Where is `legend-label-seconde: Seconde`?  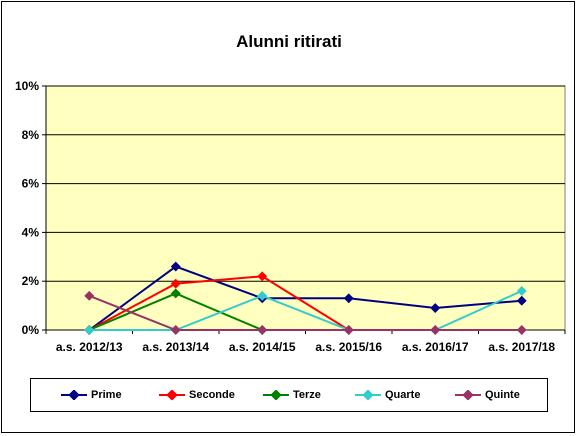
legend-label-seconde: Seconde is located at coordinates (212, 395).